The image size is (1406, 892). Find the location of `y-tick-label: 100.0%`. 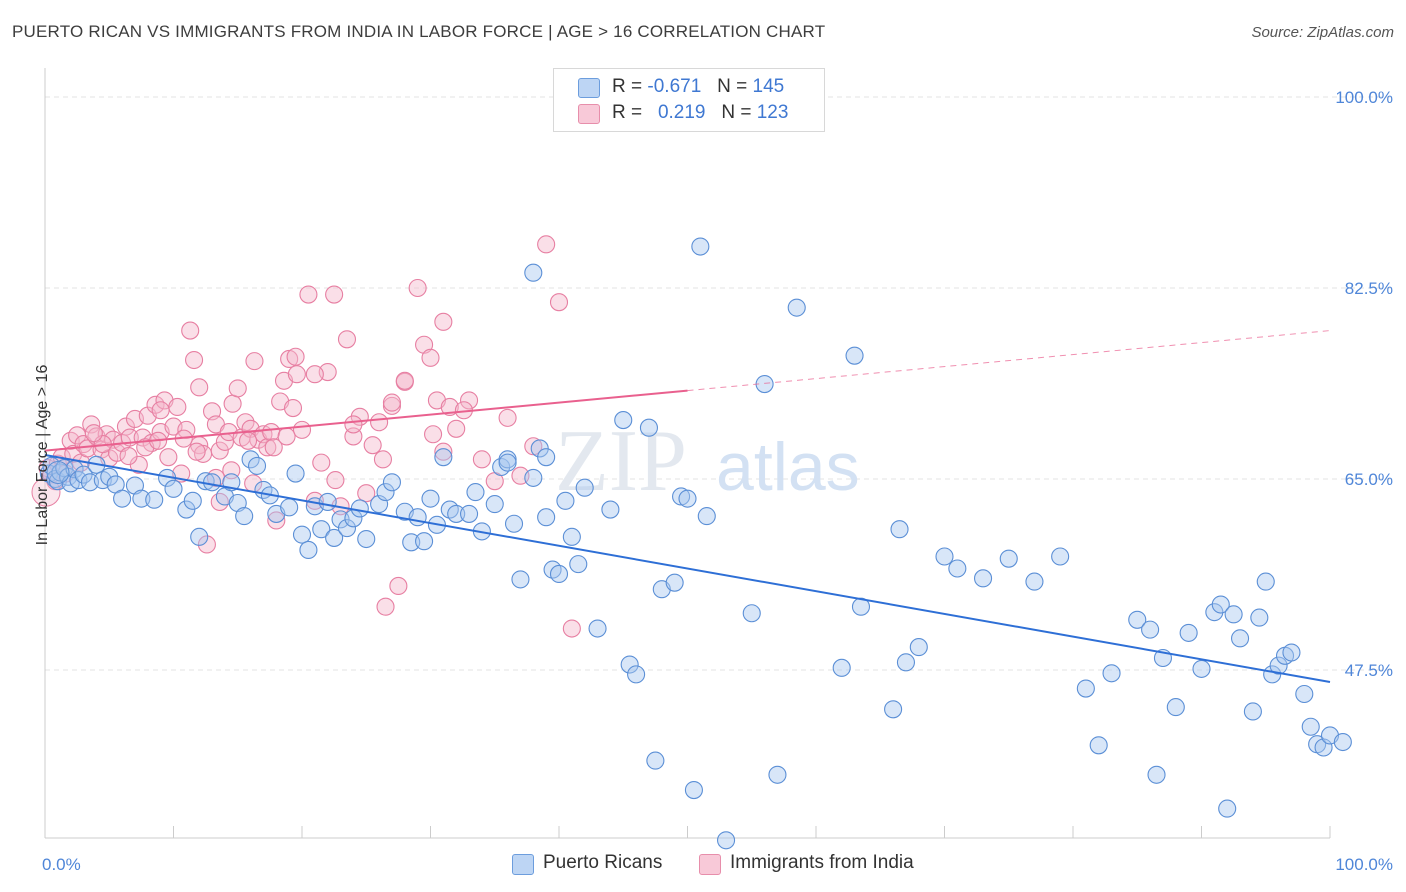

y-tick-label: 100.0% is located at coordinates (1364, 97).